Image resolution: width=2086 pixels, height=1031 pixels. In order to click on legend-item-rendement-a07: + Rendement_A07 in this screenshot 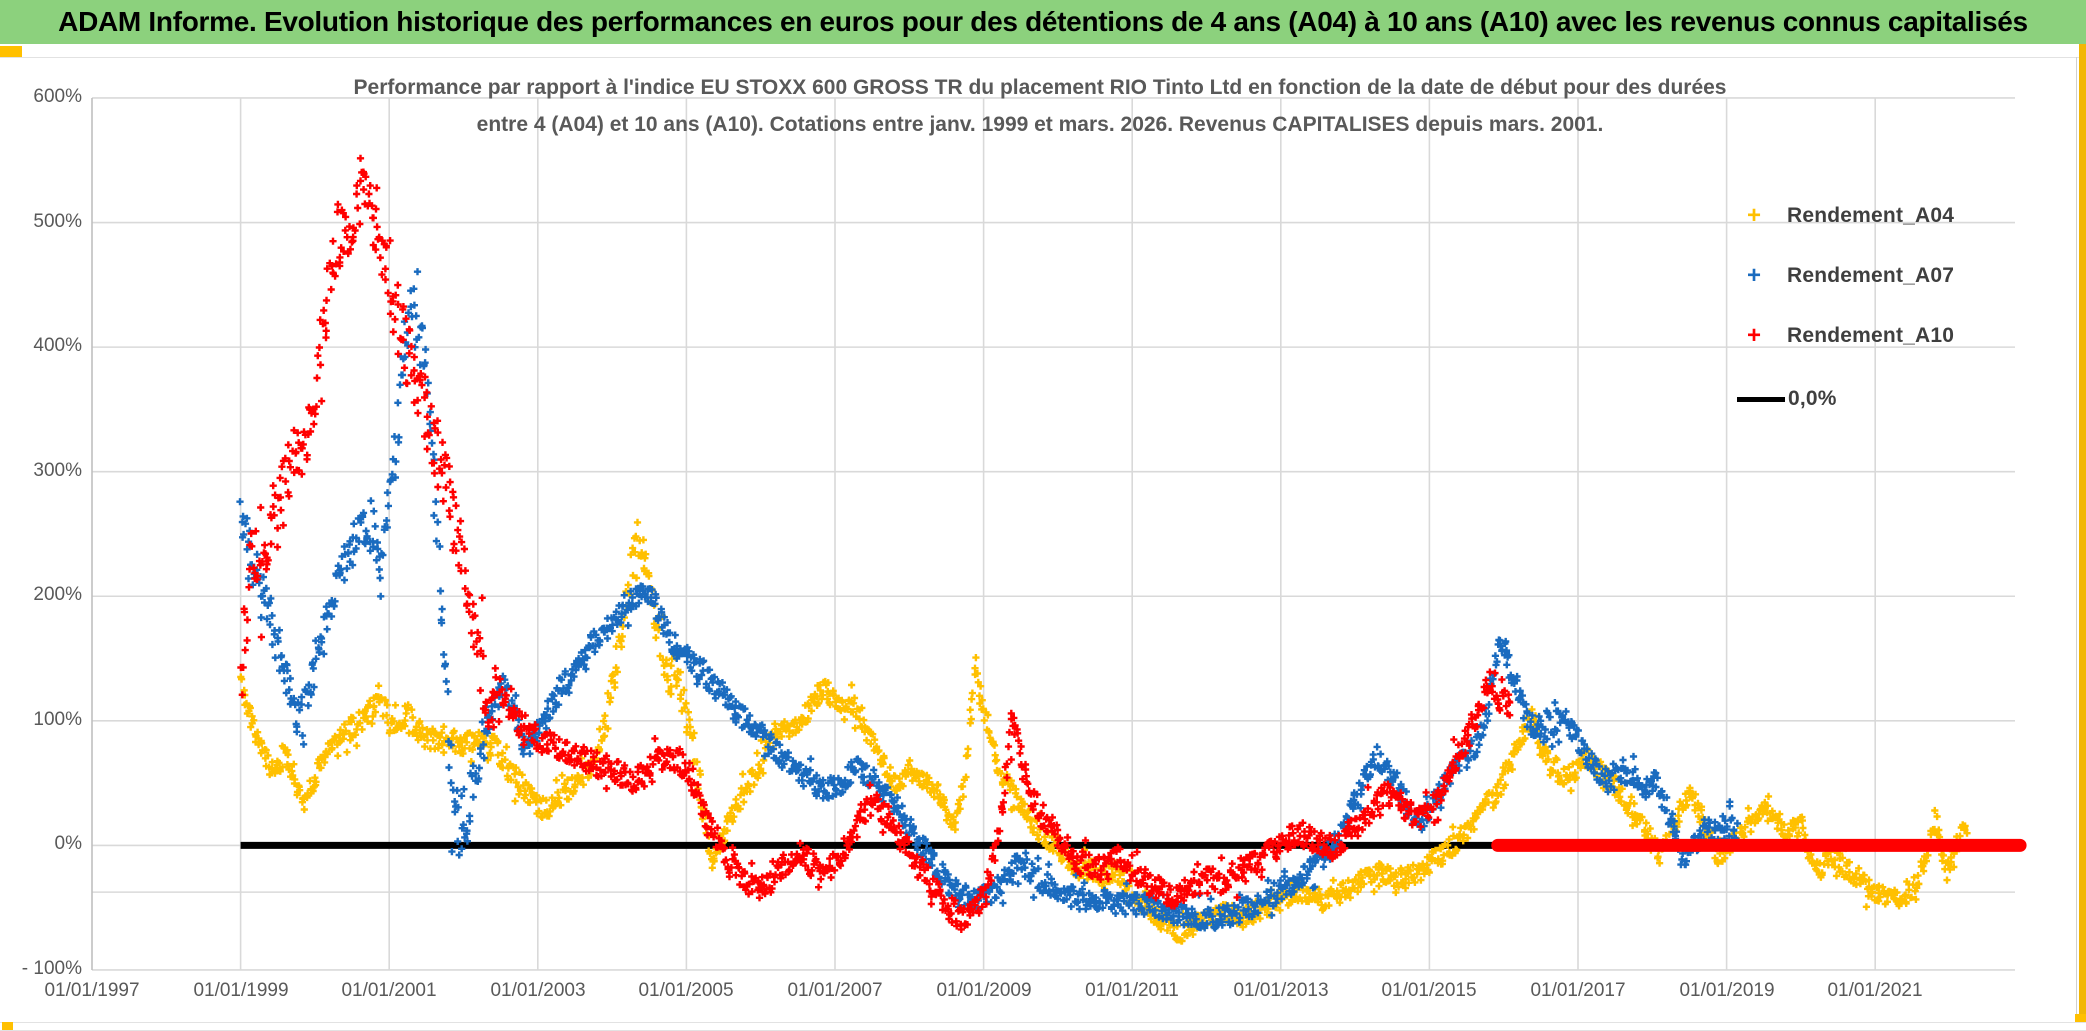, I will do `click(1887, 276)`.